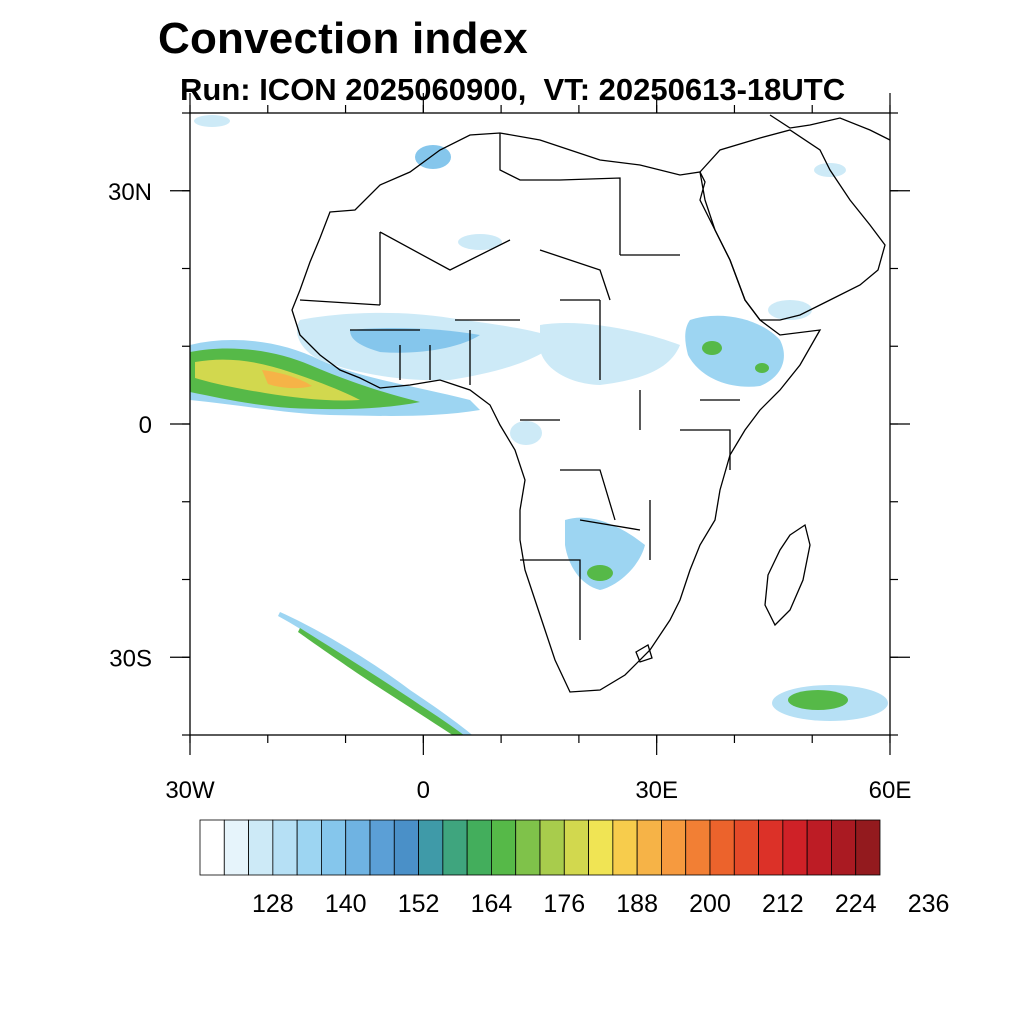 This screenshot has width=1024, height=1024. What do you see at coordinates (890, 790) in the screenshot?
I see `lon-tick-label: 60E` at bounding box center [890, 790].